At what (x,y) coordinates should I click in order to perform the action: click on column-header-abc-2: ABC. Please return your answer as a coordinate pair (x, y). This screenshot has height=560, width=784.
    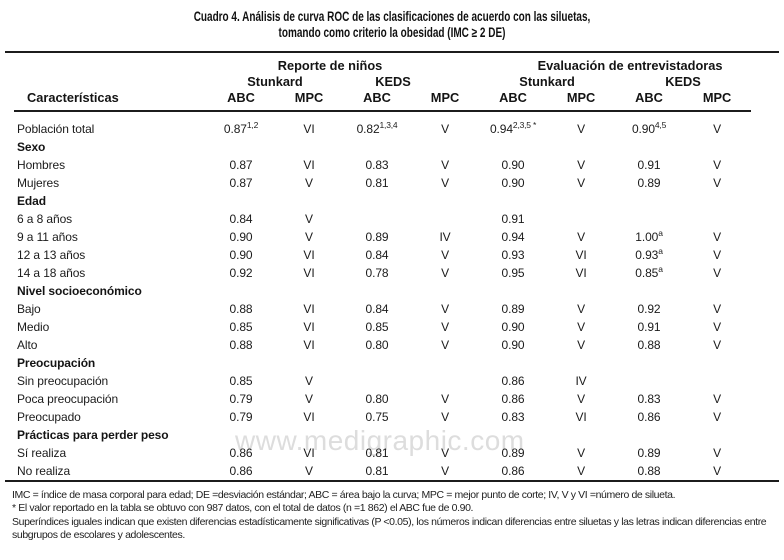
    Looking at the image, I should click on (377, 101).